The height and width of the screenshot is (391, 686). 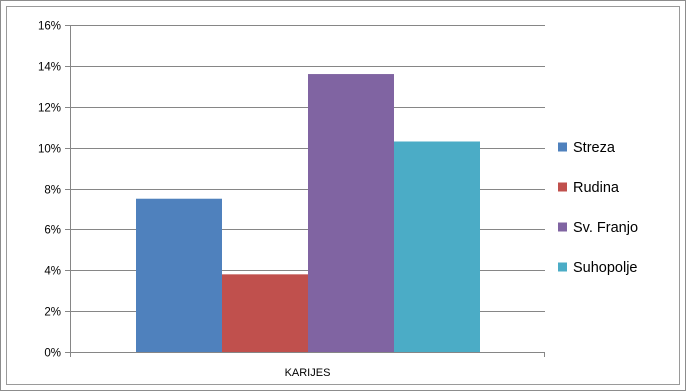 I want to click on y-tick-label: 12%, so click(x=49, y=109).